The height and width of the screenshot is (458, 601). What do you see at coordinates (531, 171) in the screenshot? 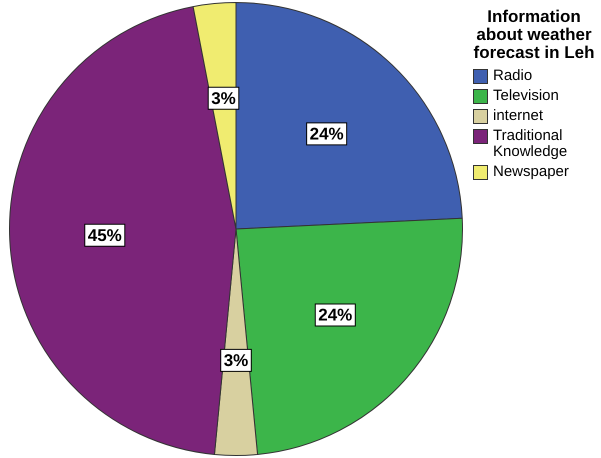
I see `legend-label: Newspaper` at bounding box center [531, 171].